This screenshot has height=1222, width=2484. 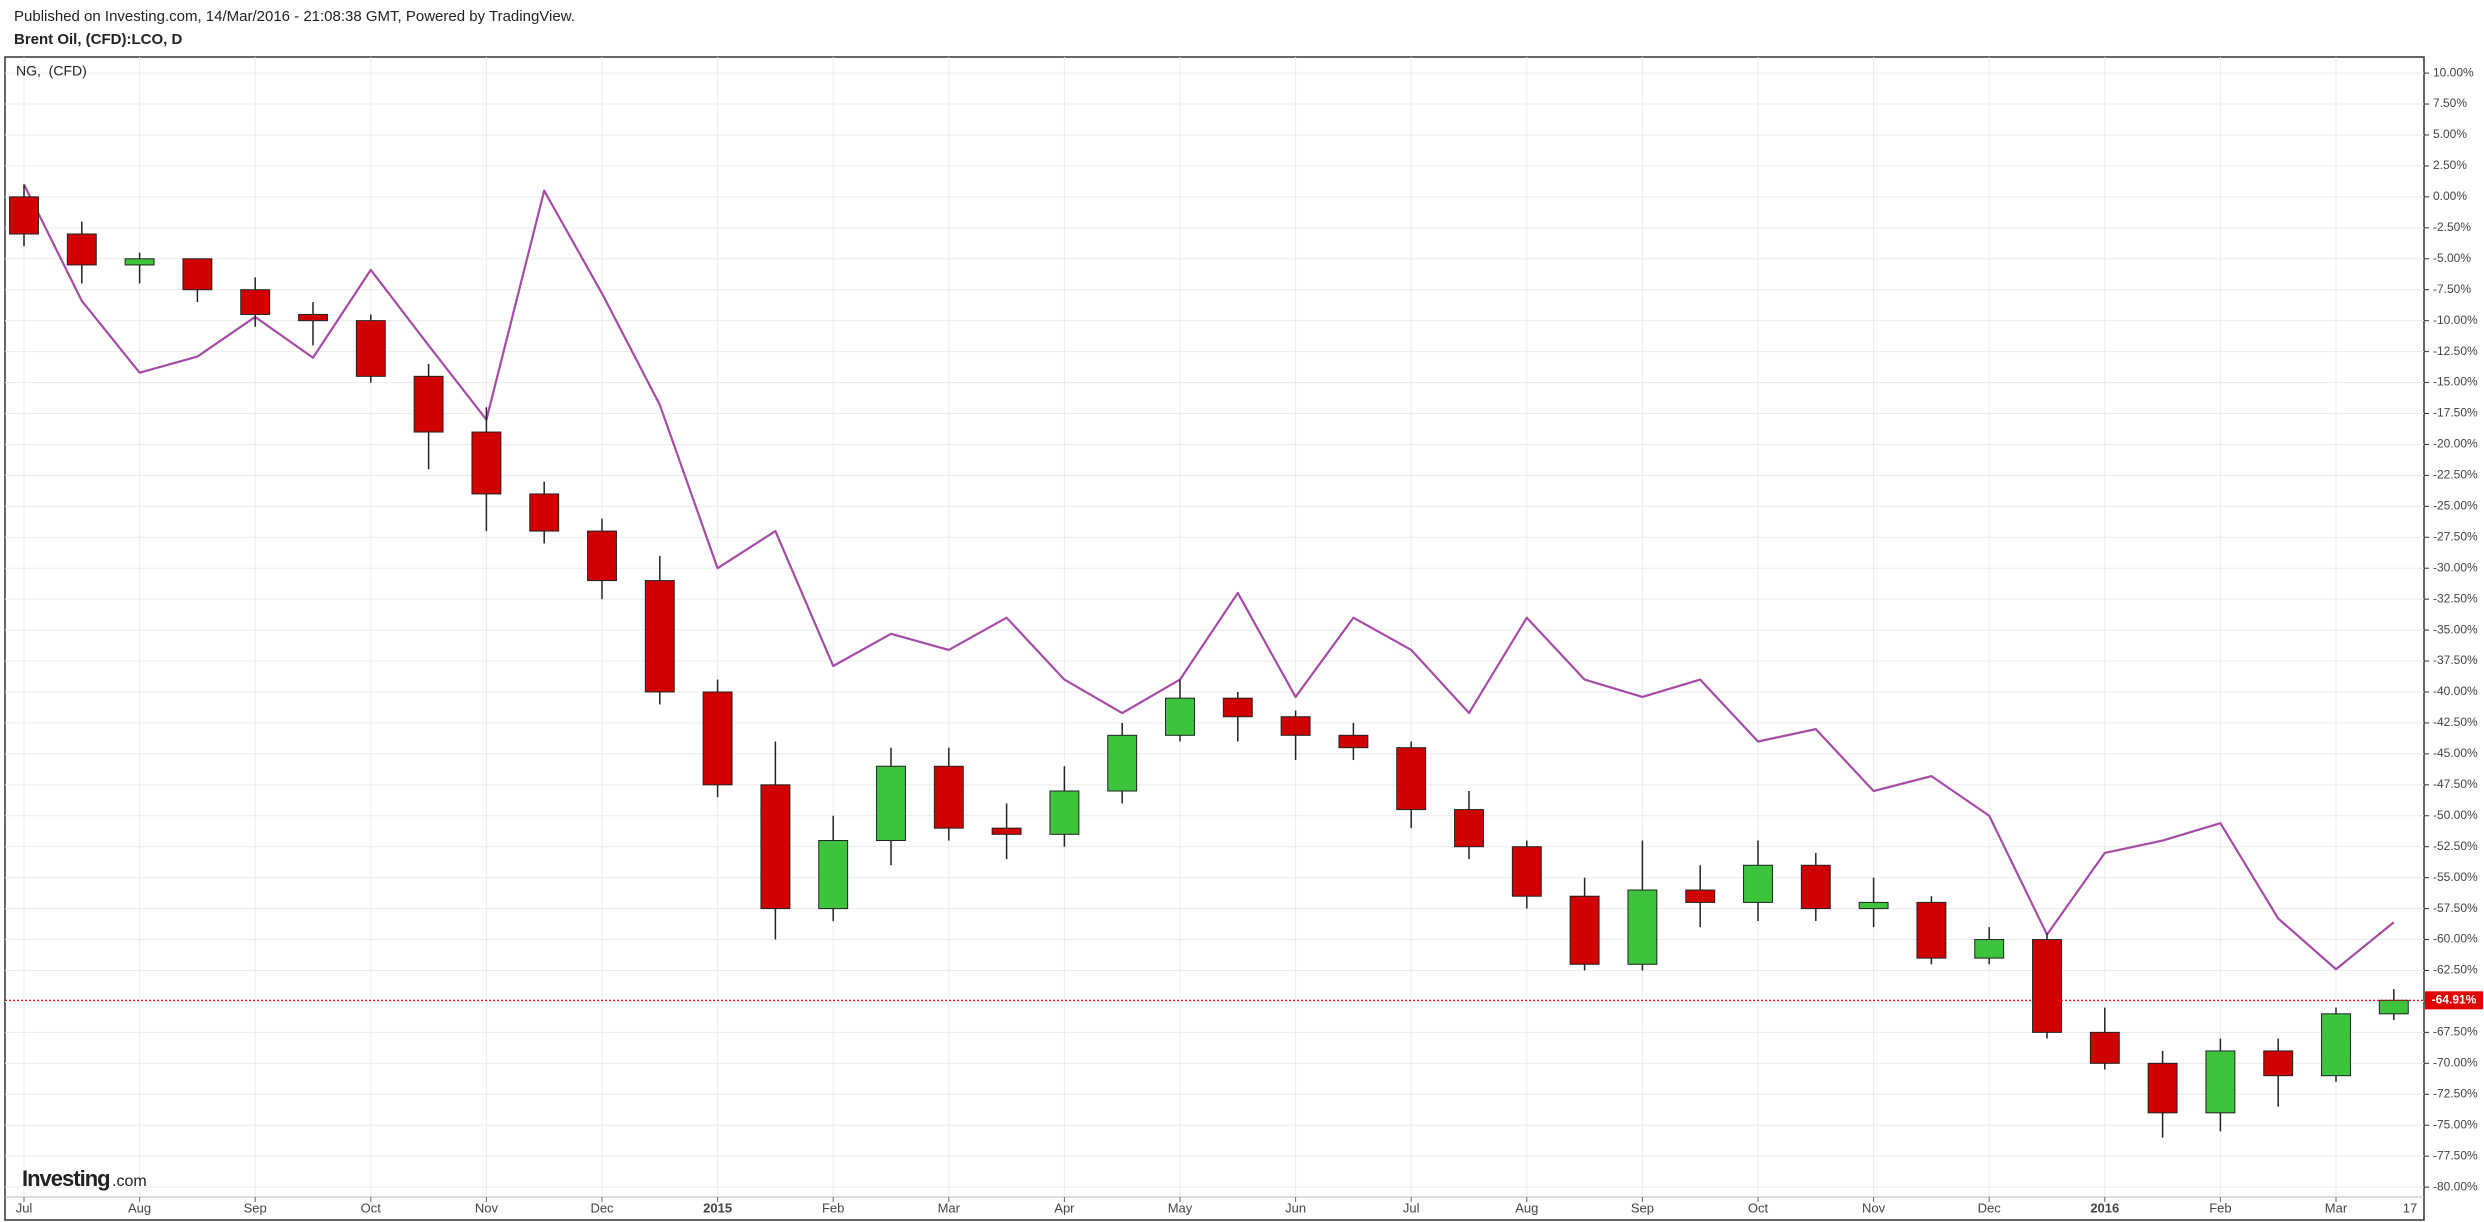 I want to click on last-value-badge, so click(x=2454, y=1000).